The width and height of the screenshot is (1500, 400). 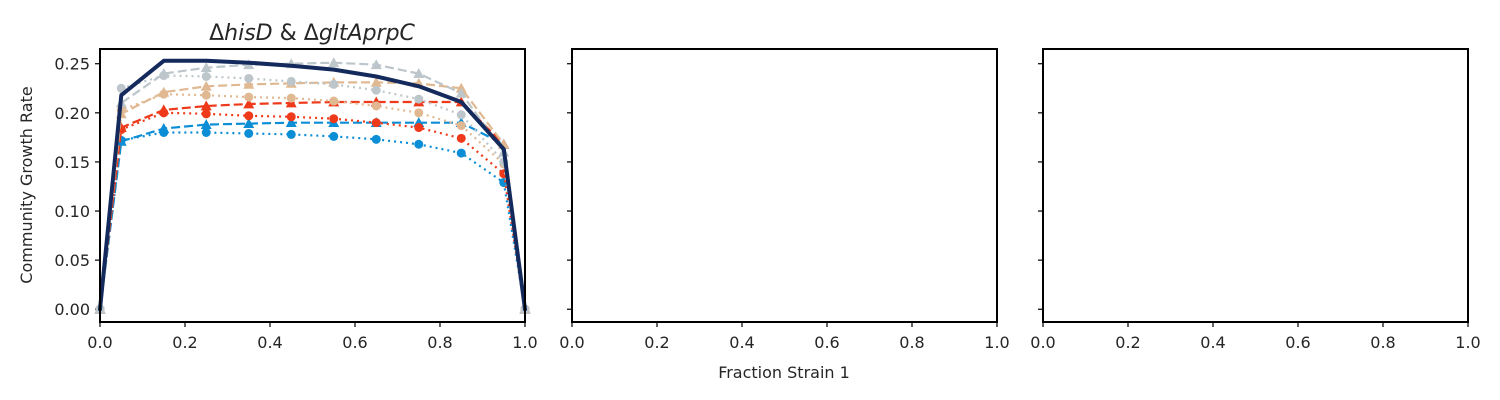 I want to click on panel-1-y-tick-label-2: 0.10, so click(x=72, y=211).